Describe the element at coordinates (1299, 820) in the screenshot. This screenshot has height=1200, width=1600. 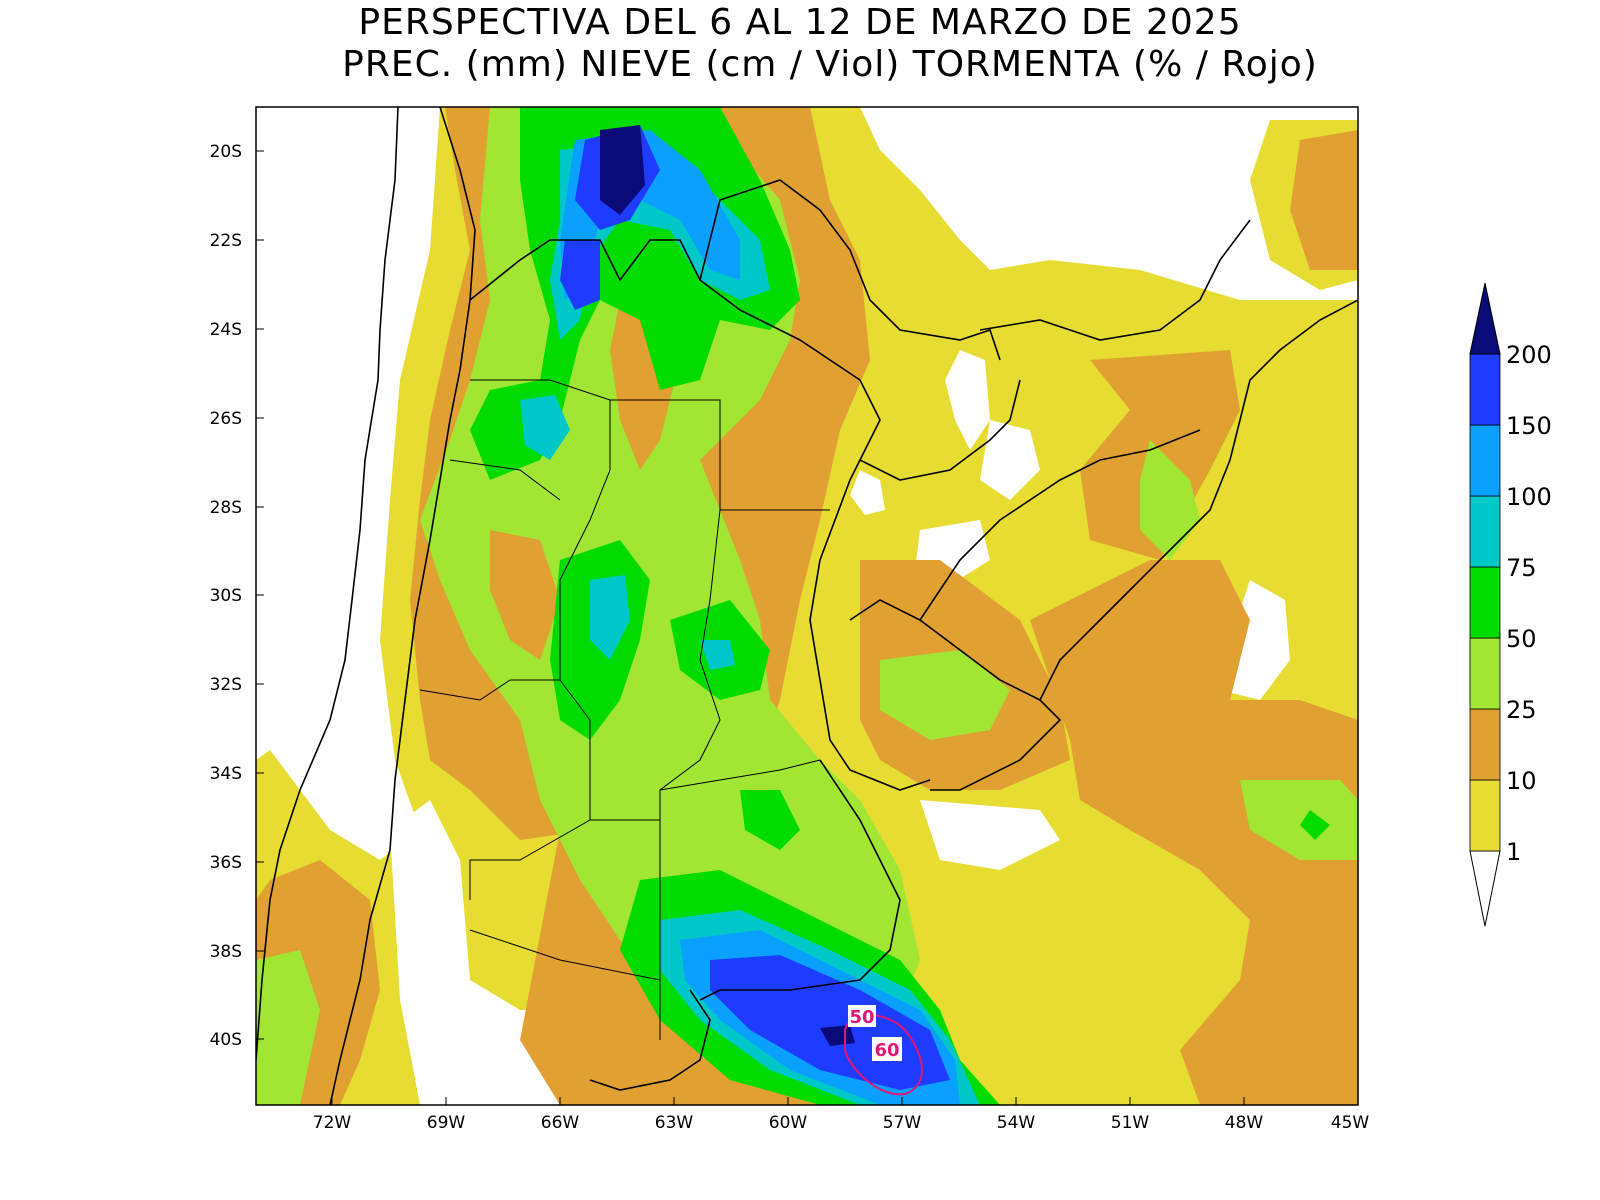
I see `field-25-50-ocean` at that location.